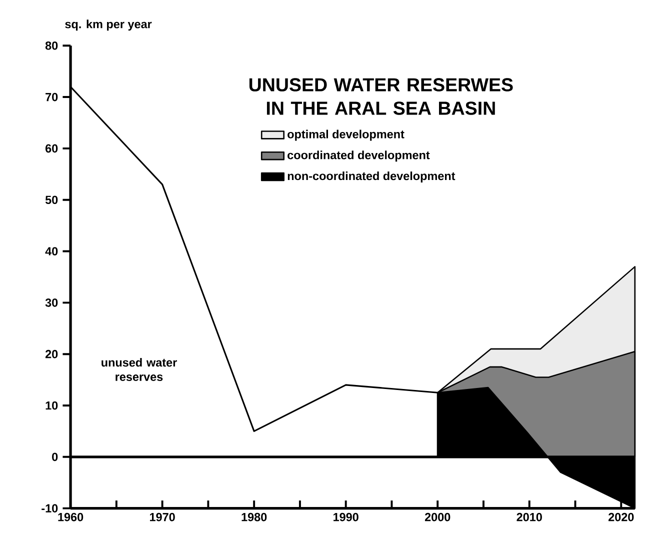  What do you see at coordinates (51, 45) in the screenshot?
I see `y-tick-label: 80` at bounding box center [51, 45].